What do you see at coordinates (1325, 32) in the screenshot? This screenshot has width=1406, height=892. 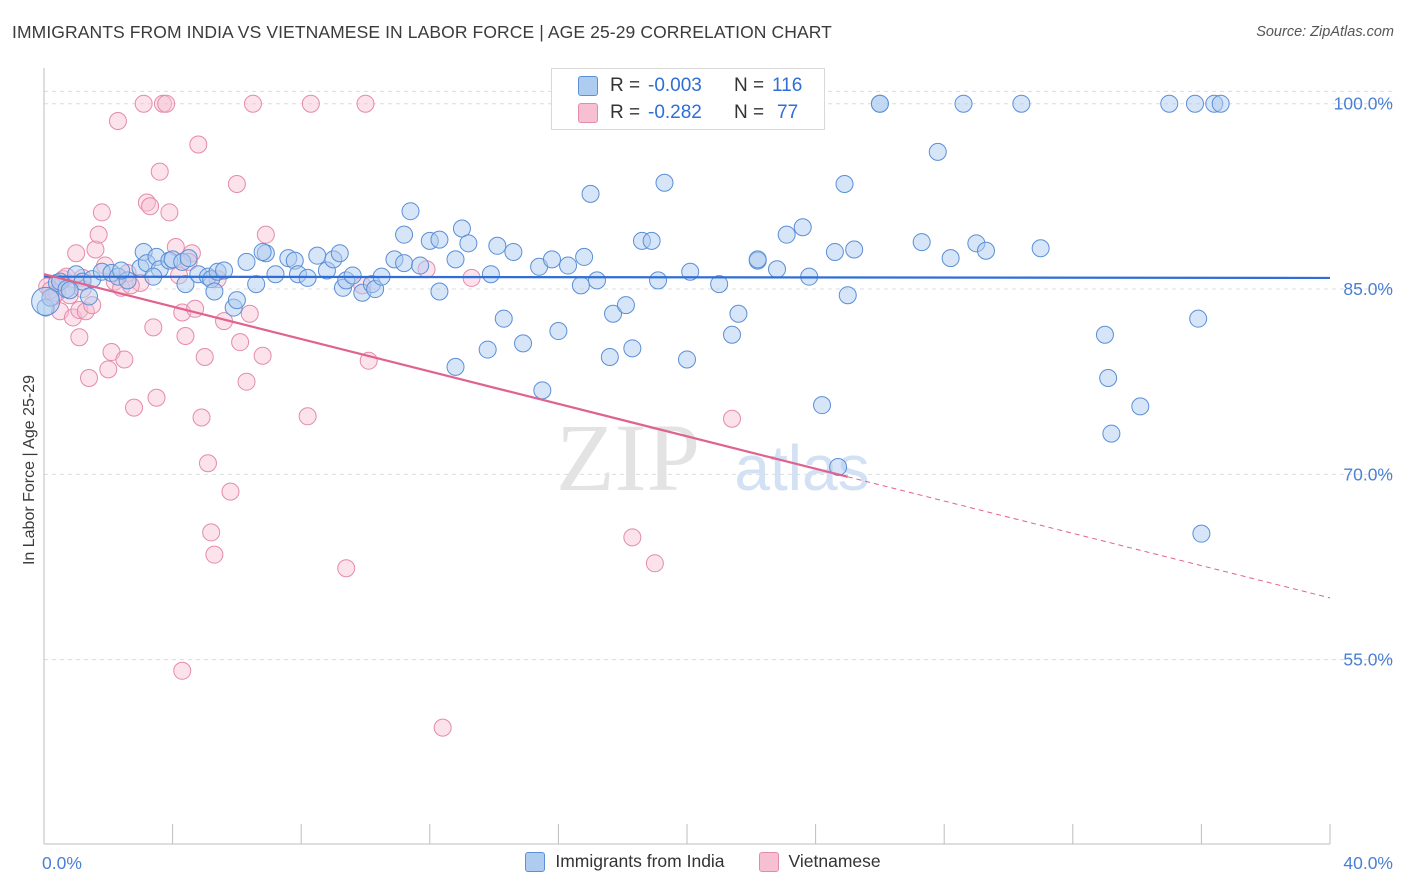 I see `source-label: Source: ZipAtlas.com` at bounding box center [1325, 32].